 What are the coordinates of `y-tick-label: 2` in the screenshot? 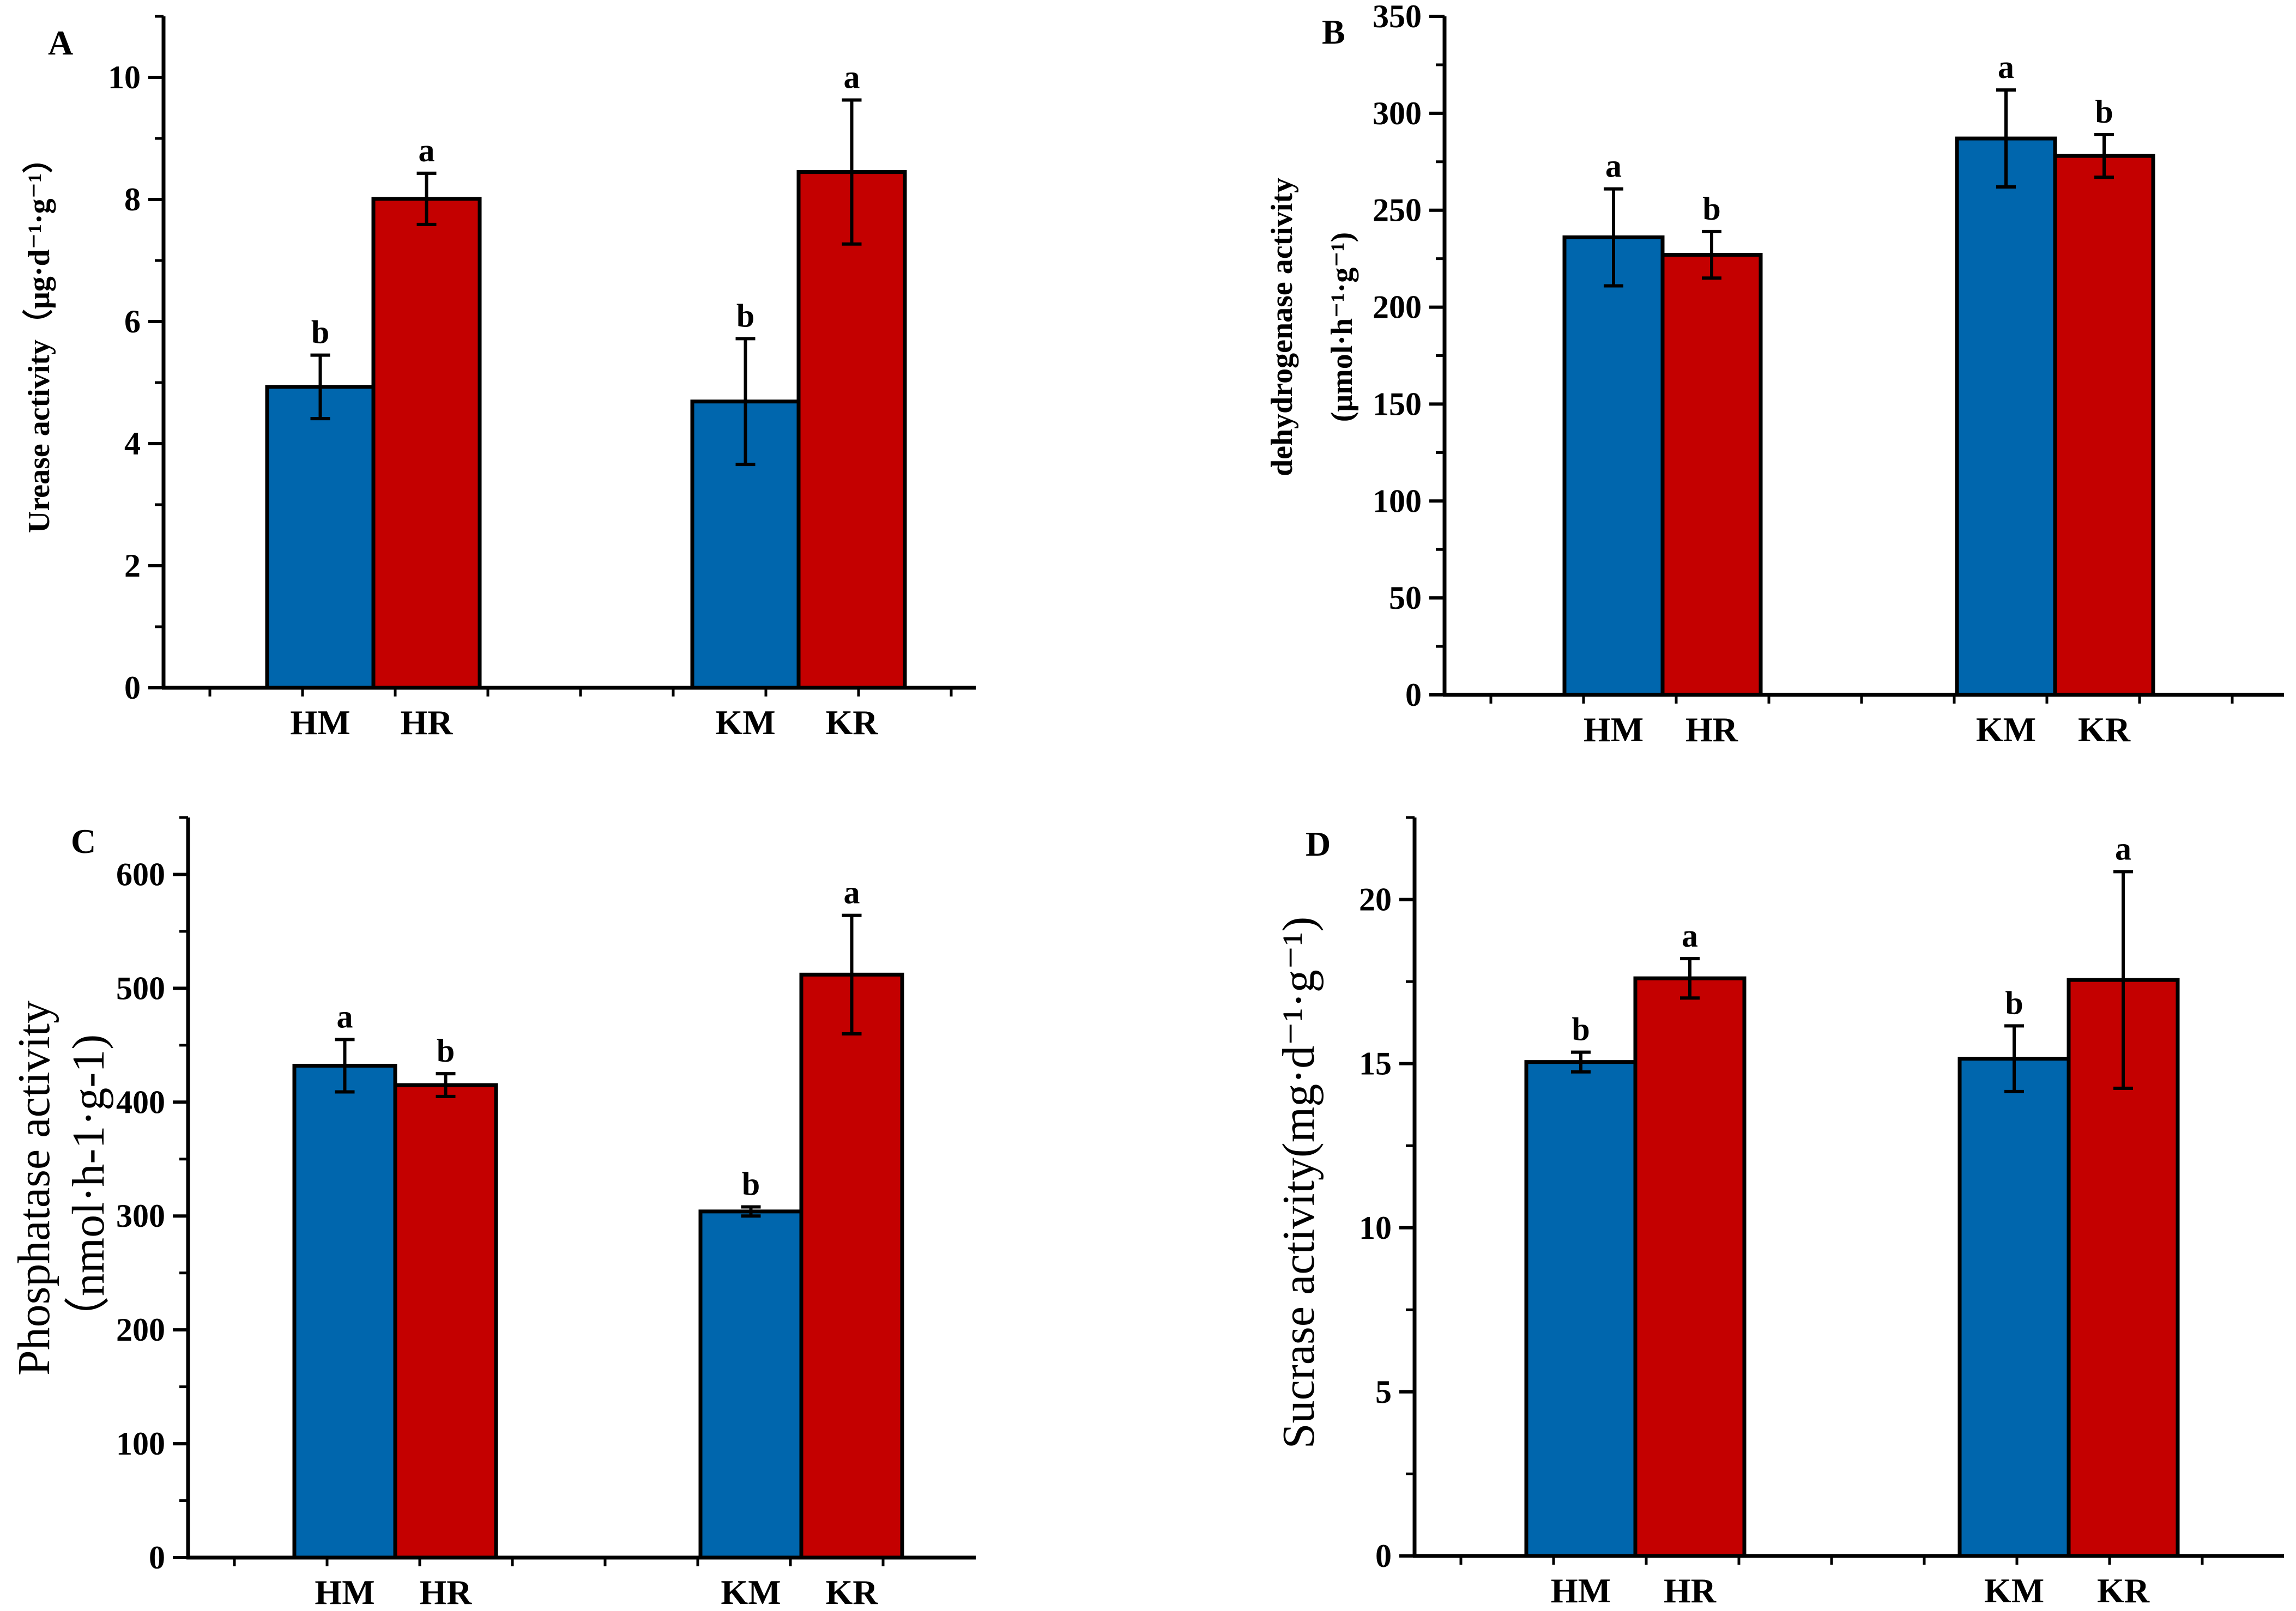 It's located at (132, 566).